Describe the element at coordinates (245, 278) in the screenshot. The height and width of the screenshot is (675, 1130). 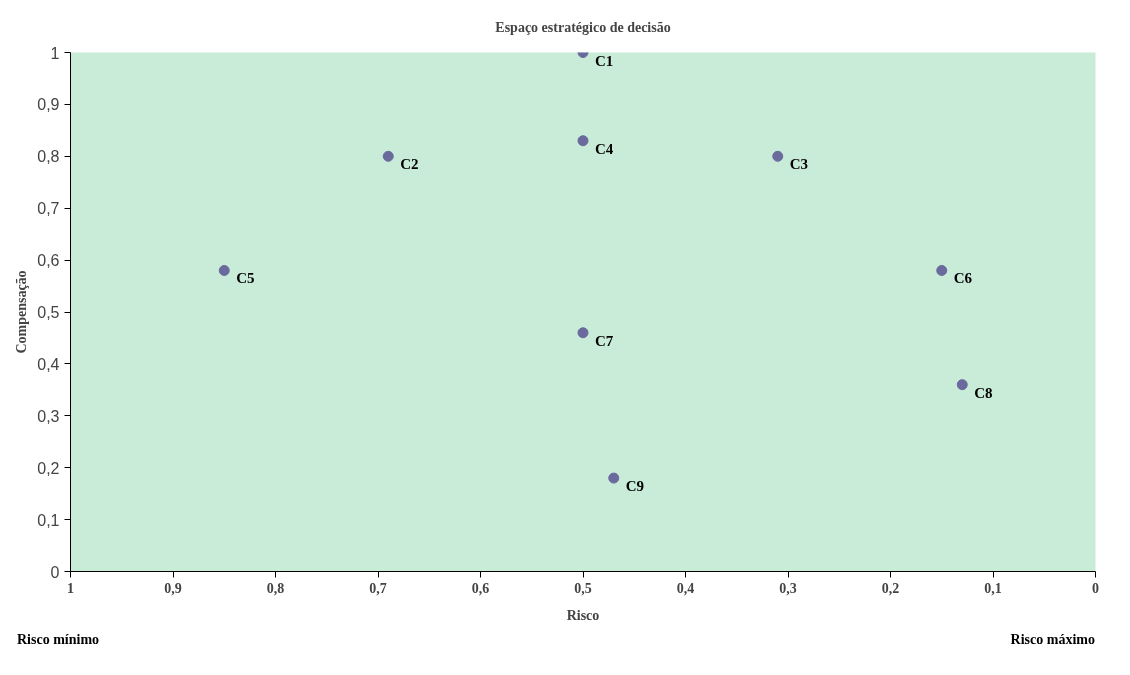
I see `series-label: C5` at that location.